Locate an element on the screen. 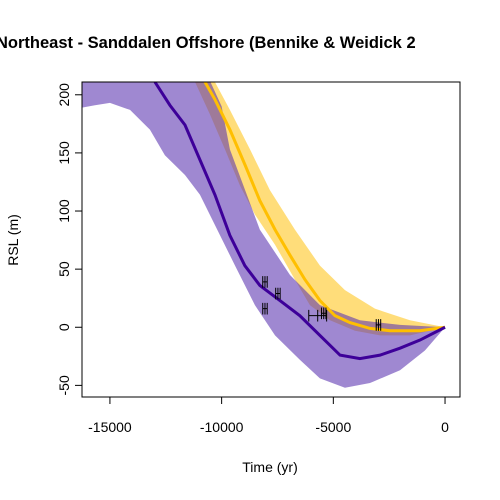 Image resolution: width=500 pixels, height=500 pixels. x-tick-label: -5000 is located at coordinates (333, 427).